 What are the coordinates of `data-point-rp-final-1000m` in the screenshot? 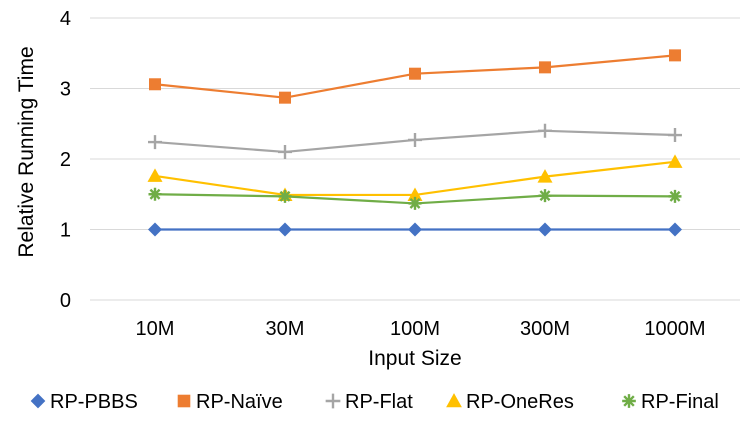 It's located at (675, 196).